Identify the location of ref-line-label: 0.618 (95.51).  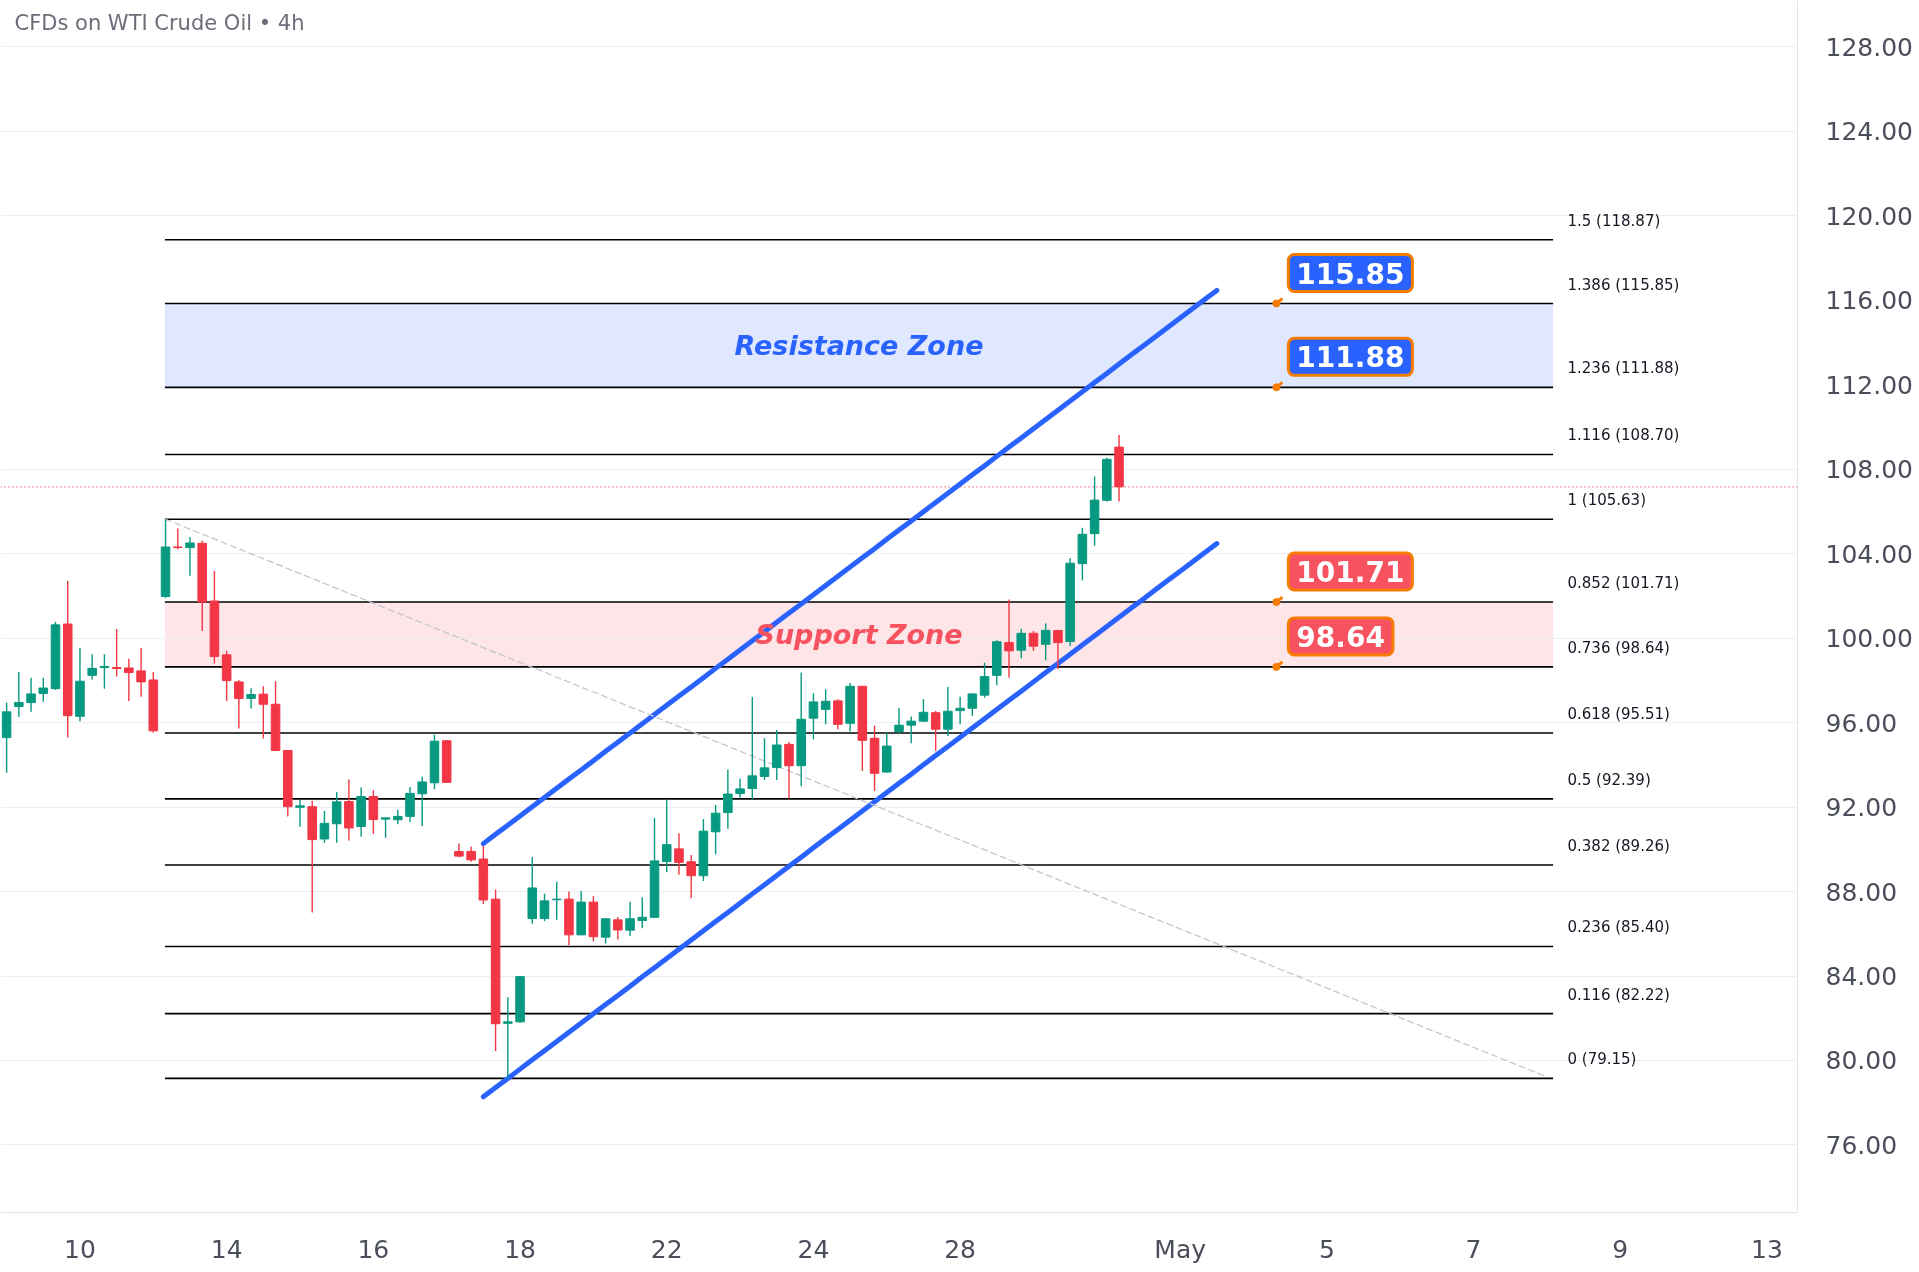
(1618, 713).